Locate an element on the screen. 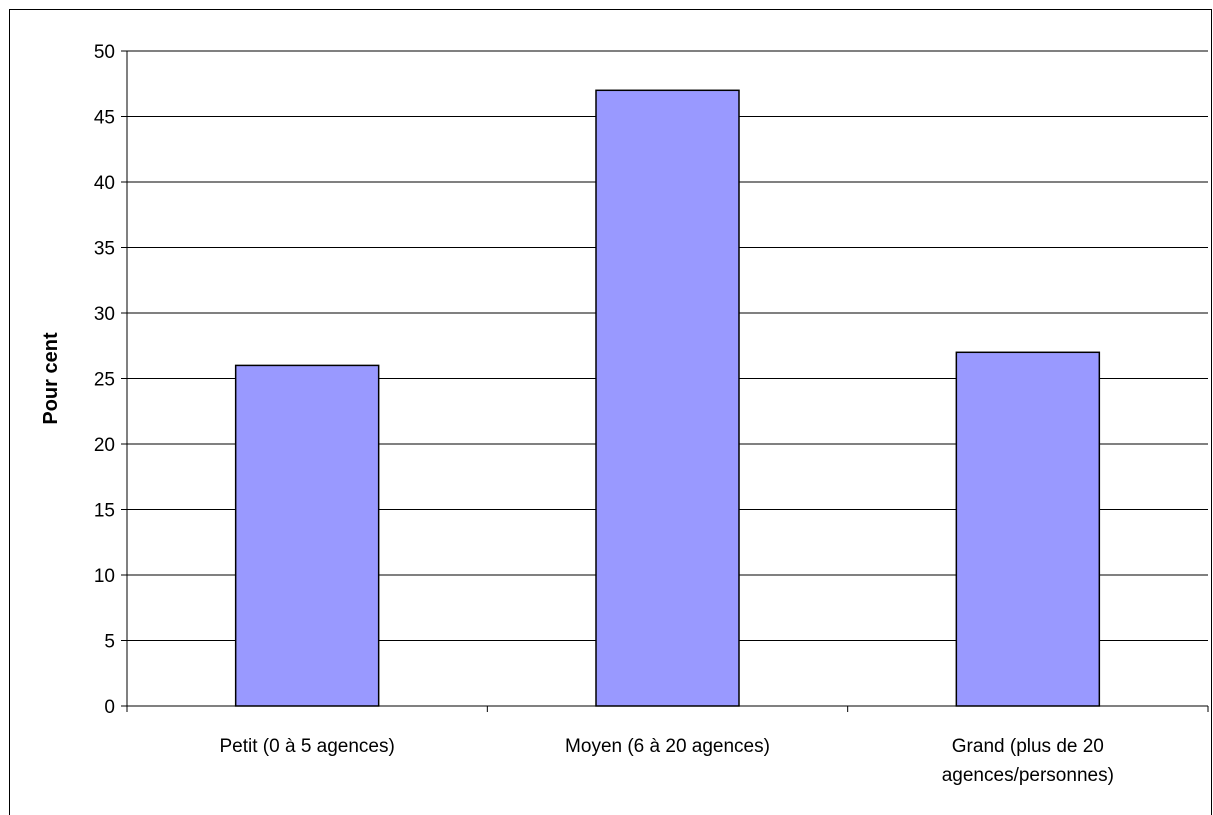 The height and width of the screenshot is (815, 1213). y-tick-label: 30 is located at coordinates (104, 314).